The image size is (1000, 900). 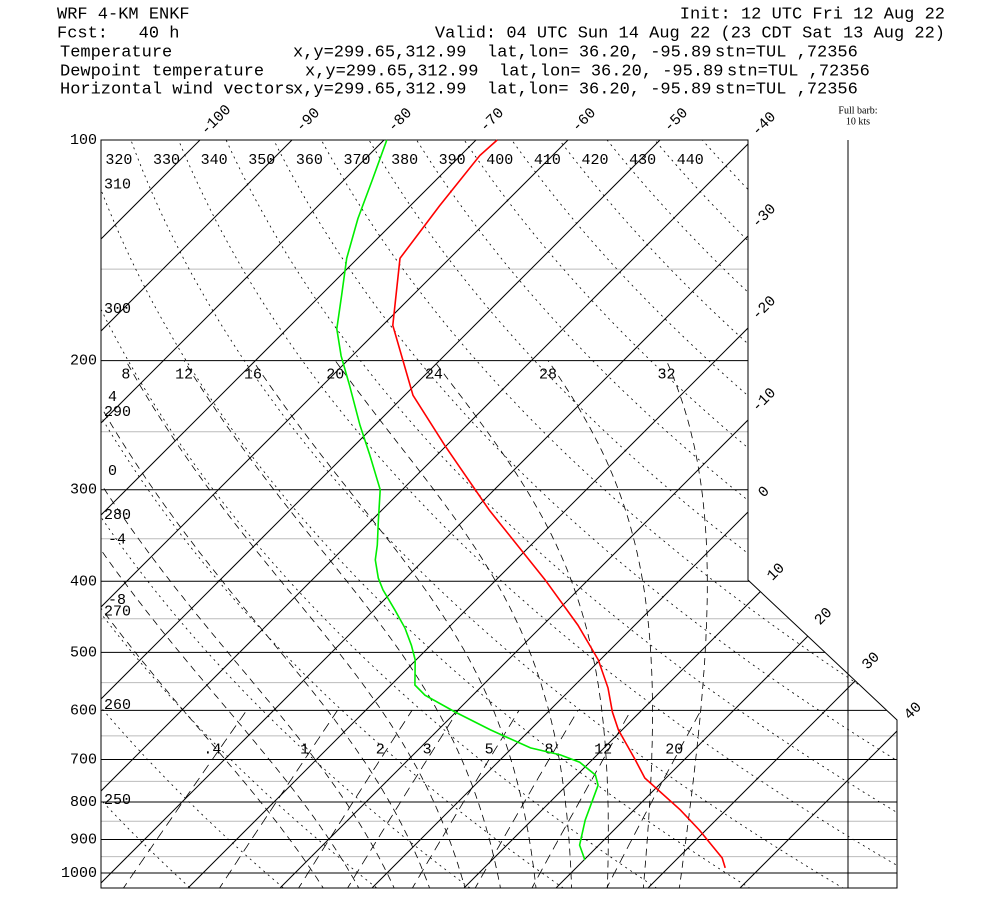 What do you see at coordinates (871, 661) in the screenshot?
I see `isotherm-label: 30` at bounding box center [871, 661].